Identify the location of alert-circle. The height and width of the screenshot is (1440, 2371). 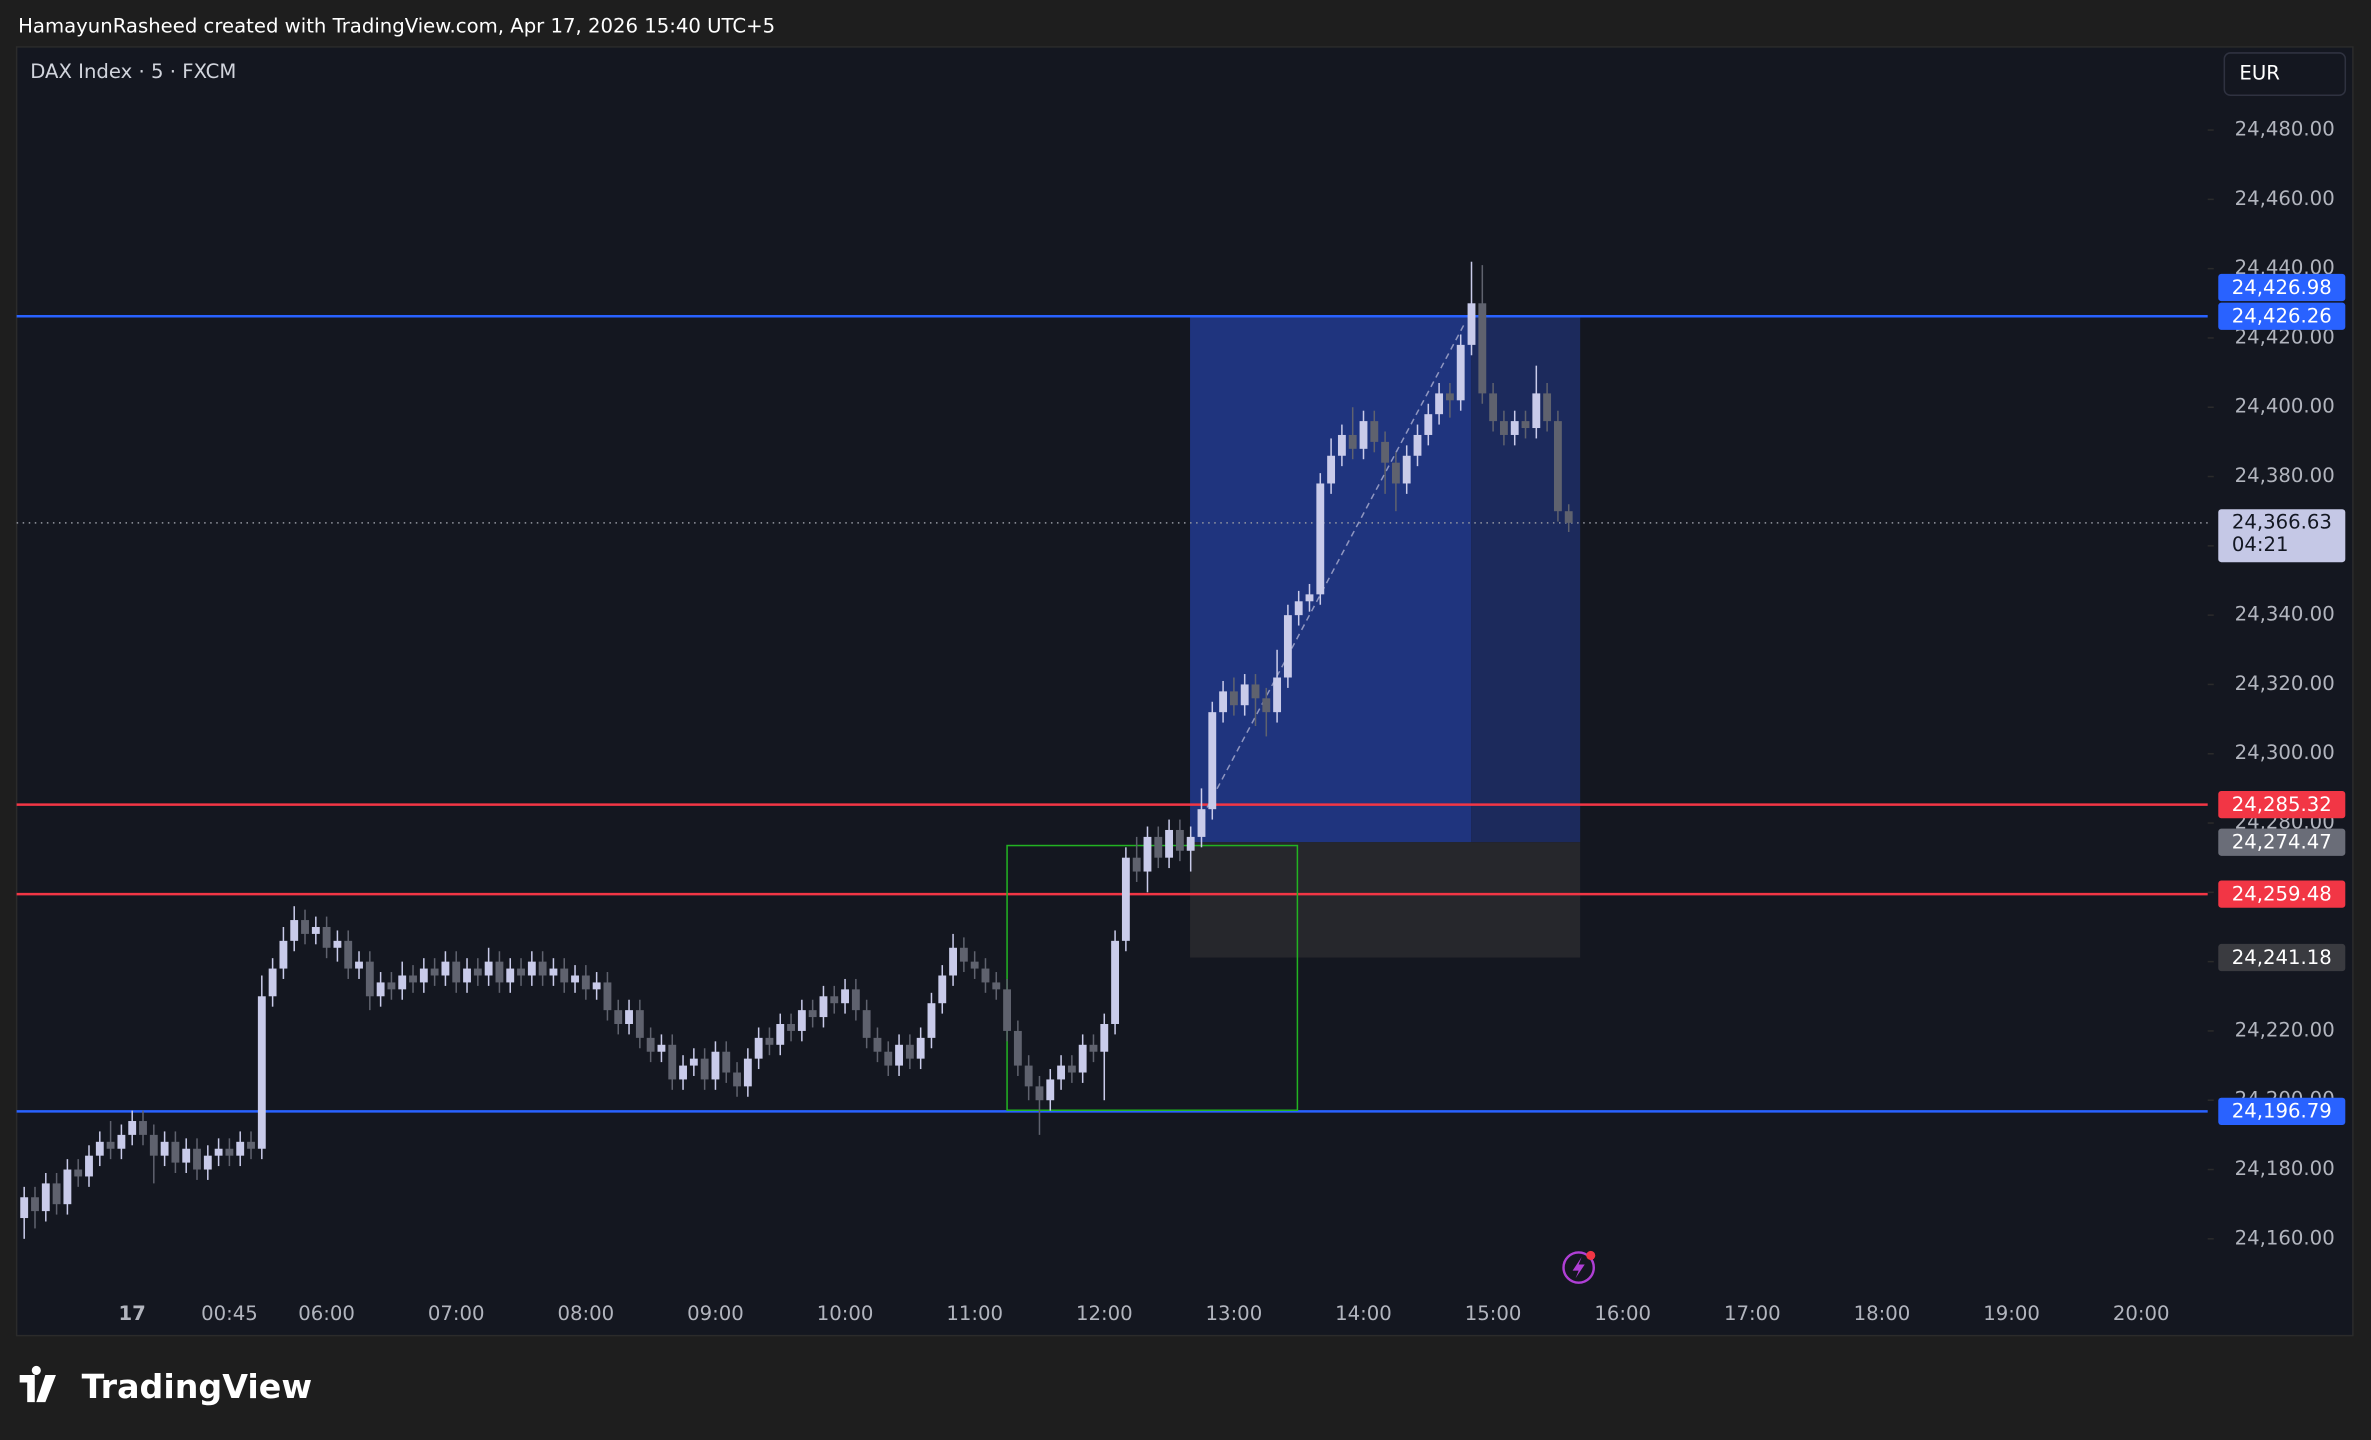
(1578, 1267).